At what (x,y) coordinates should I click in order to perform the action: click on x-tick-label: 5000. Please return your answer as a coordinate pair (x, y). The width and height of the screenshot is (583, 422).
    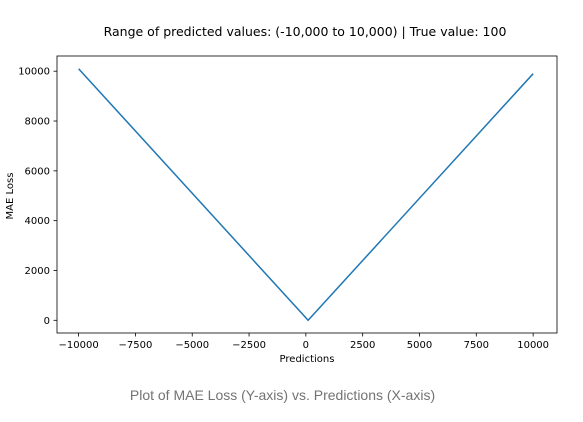
    Looking at the image, I should click on (419, 345).